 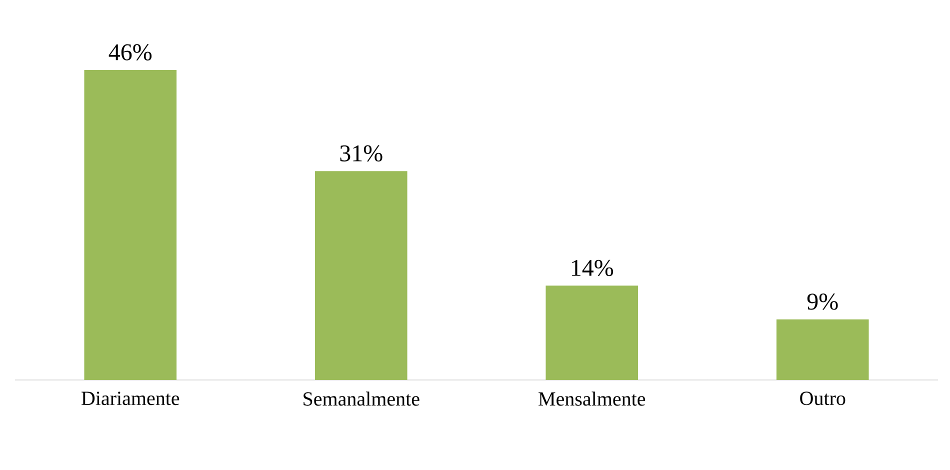 What do you see at coordinates (823, 399) in the screenshot?
I see `x-tick-label: Outro` at bounding box center [823, 399].